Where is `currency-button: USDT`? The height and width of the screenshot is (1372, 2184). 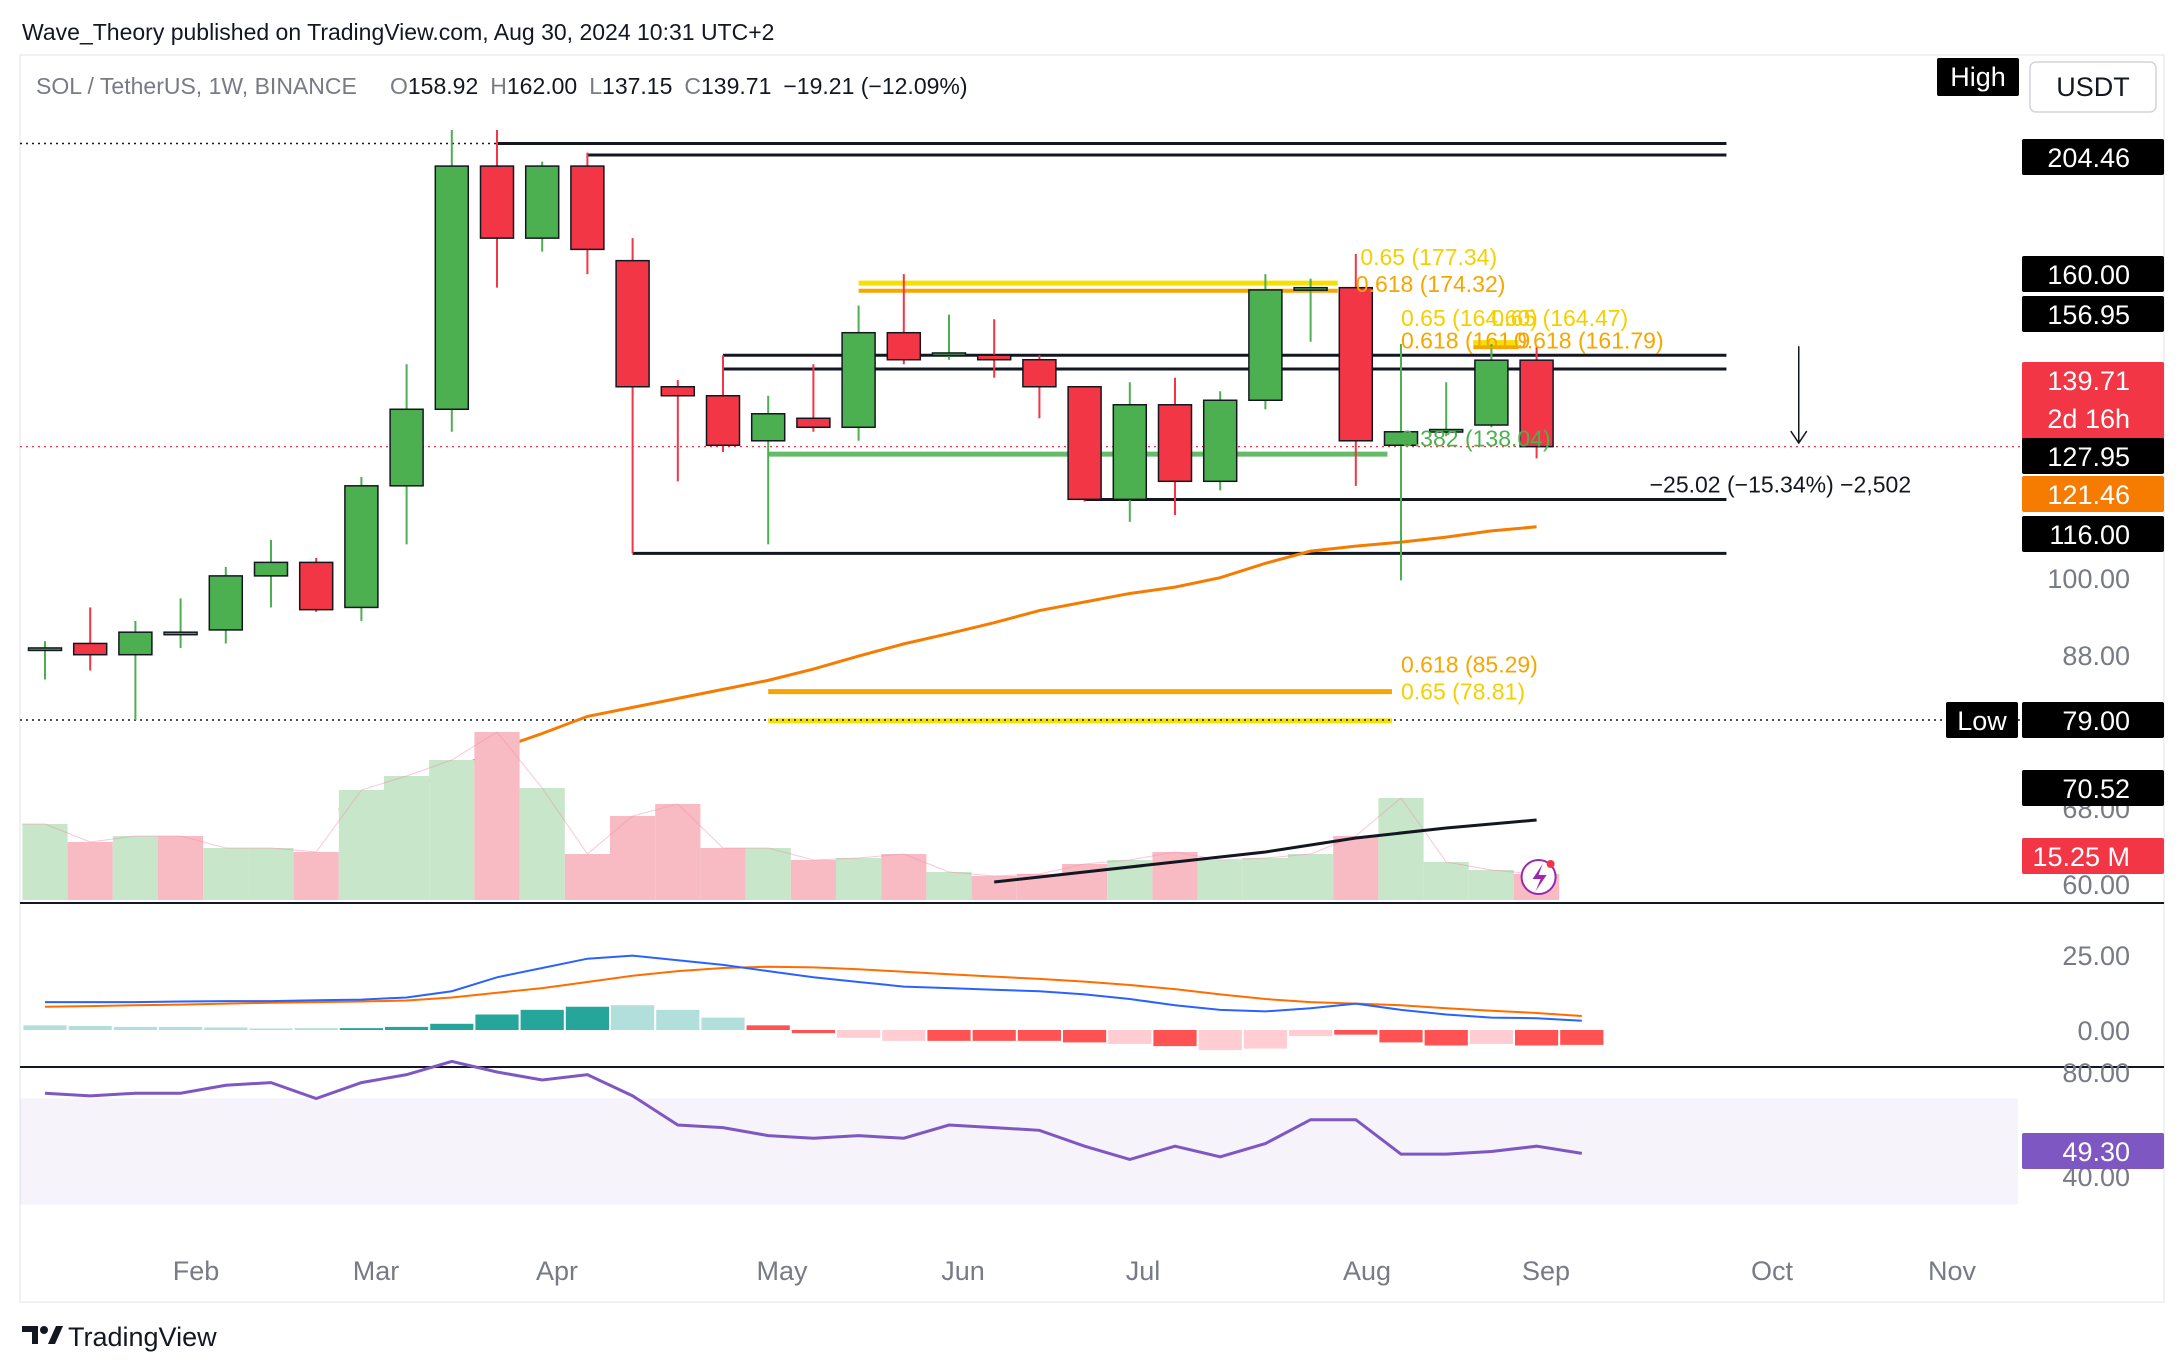
currency-button: USDT is located at coordinates (2093, 87).